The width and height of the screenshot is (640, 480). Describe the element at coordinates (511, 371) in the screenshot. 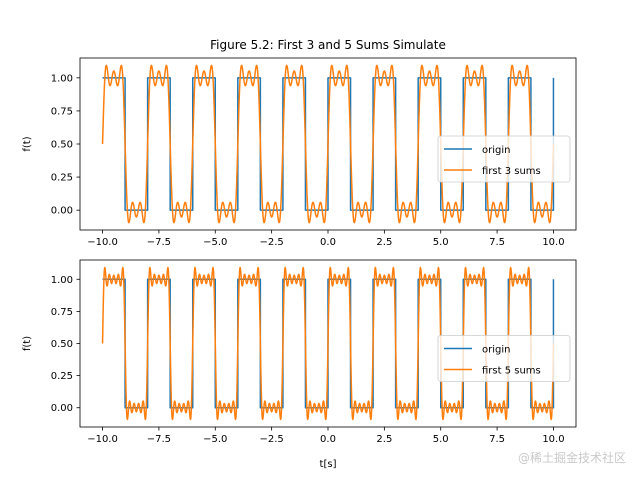

I see `legend-label-first-5-sums: first 5 sums` at that location.